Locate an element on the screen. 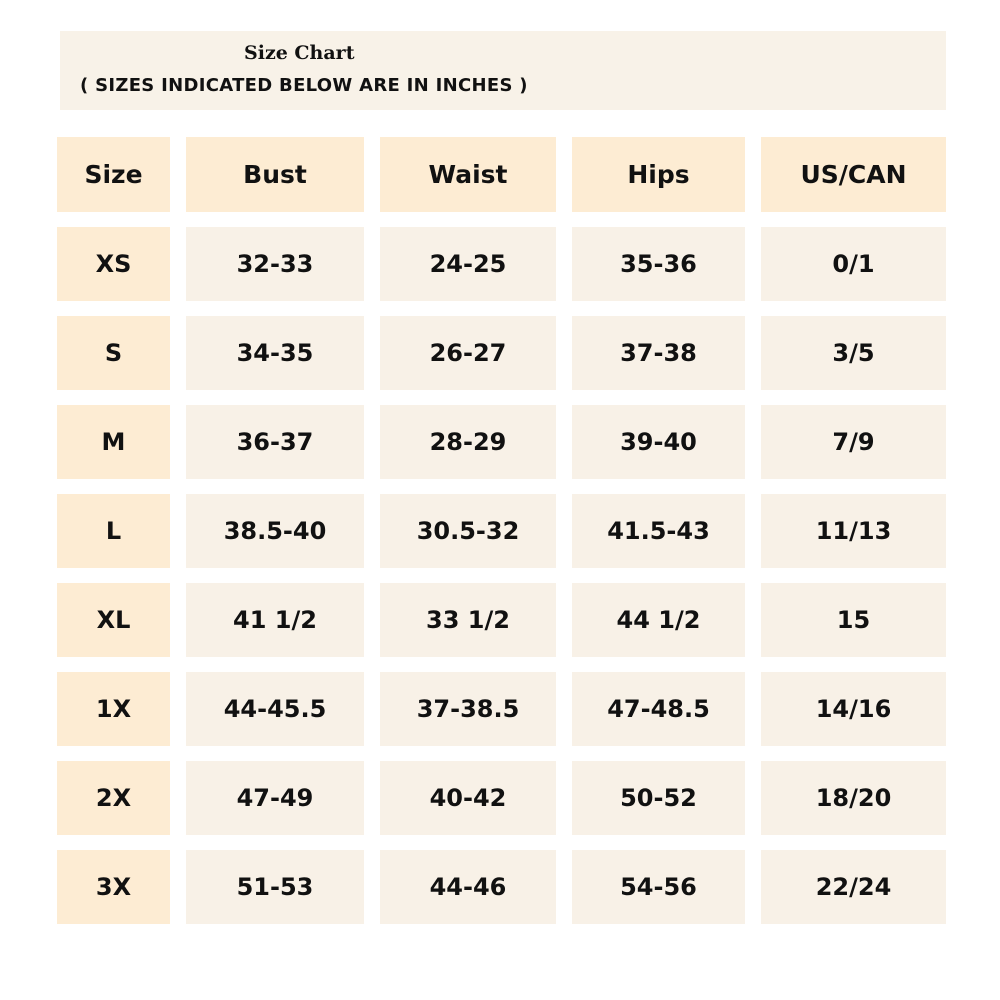 This screenshot has height=1000, width=1000. table-cell: 36-37 is located at coordinates (275, 442).